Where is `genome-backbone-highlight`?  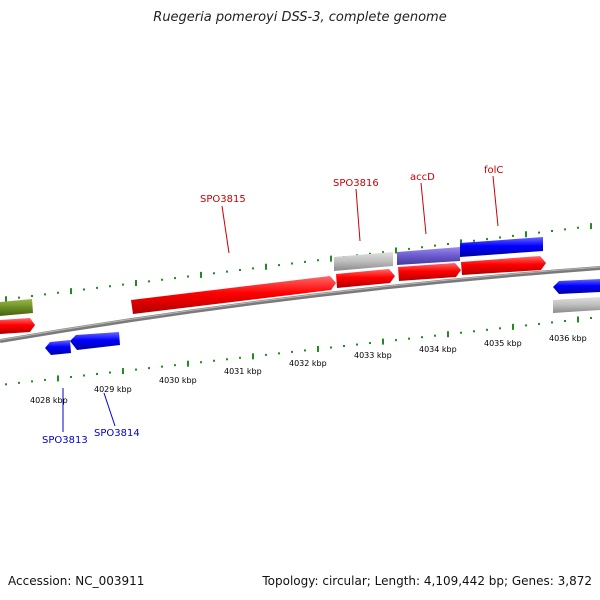 genome-backbone-highlight is located at coordinates (300, 303).